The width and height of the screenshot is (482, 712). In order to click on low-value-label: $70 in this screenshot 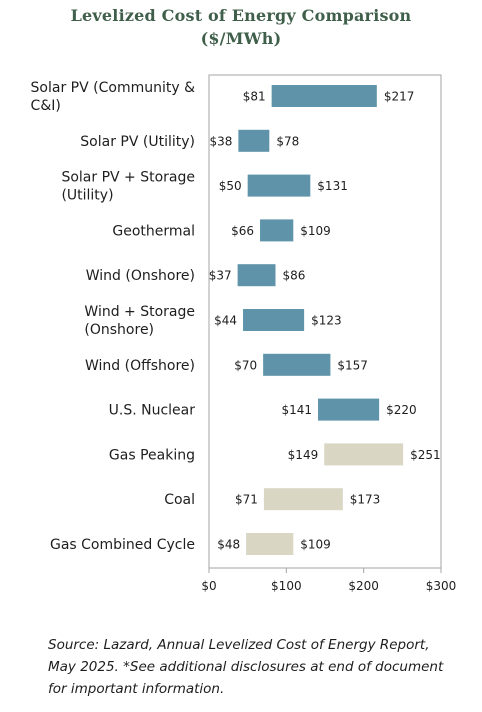, I will do `click(245, 365)`.